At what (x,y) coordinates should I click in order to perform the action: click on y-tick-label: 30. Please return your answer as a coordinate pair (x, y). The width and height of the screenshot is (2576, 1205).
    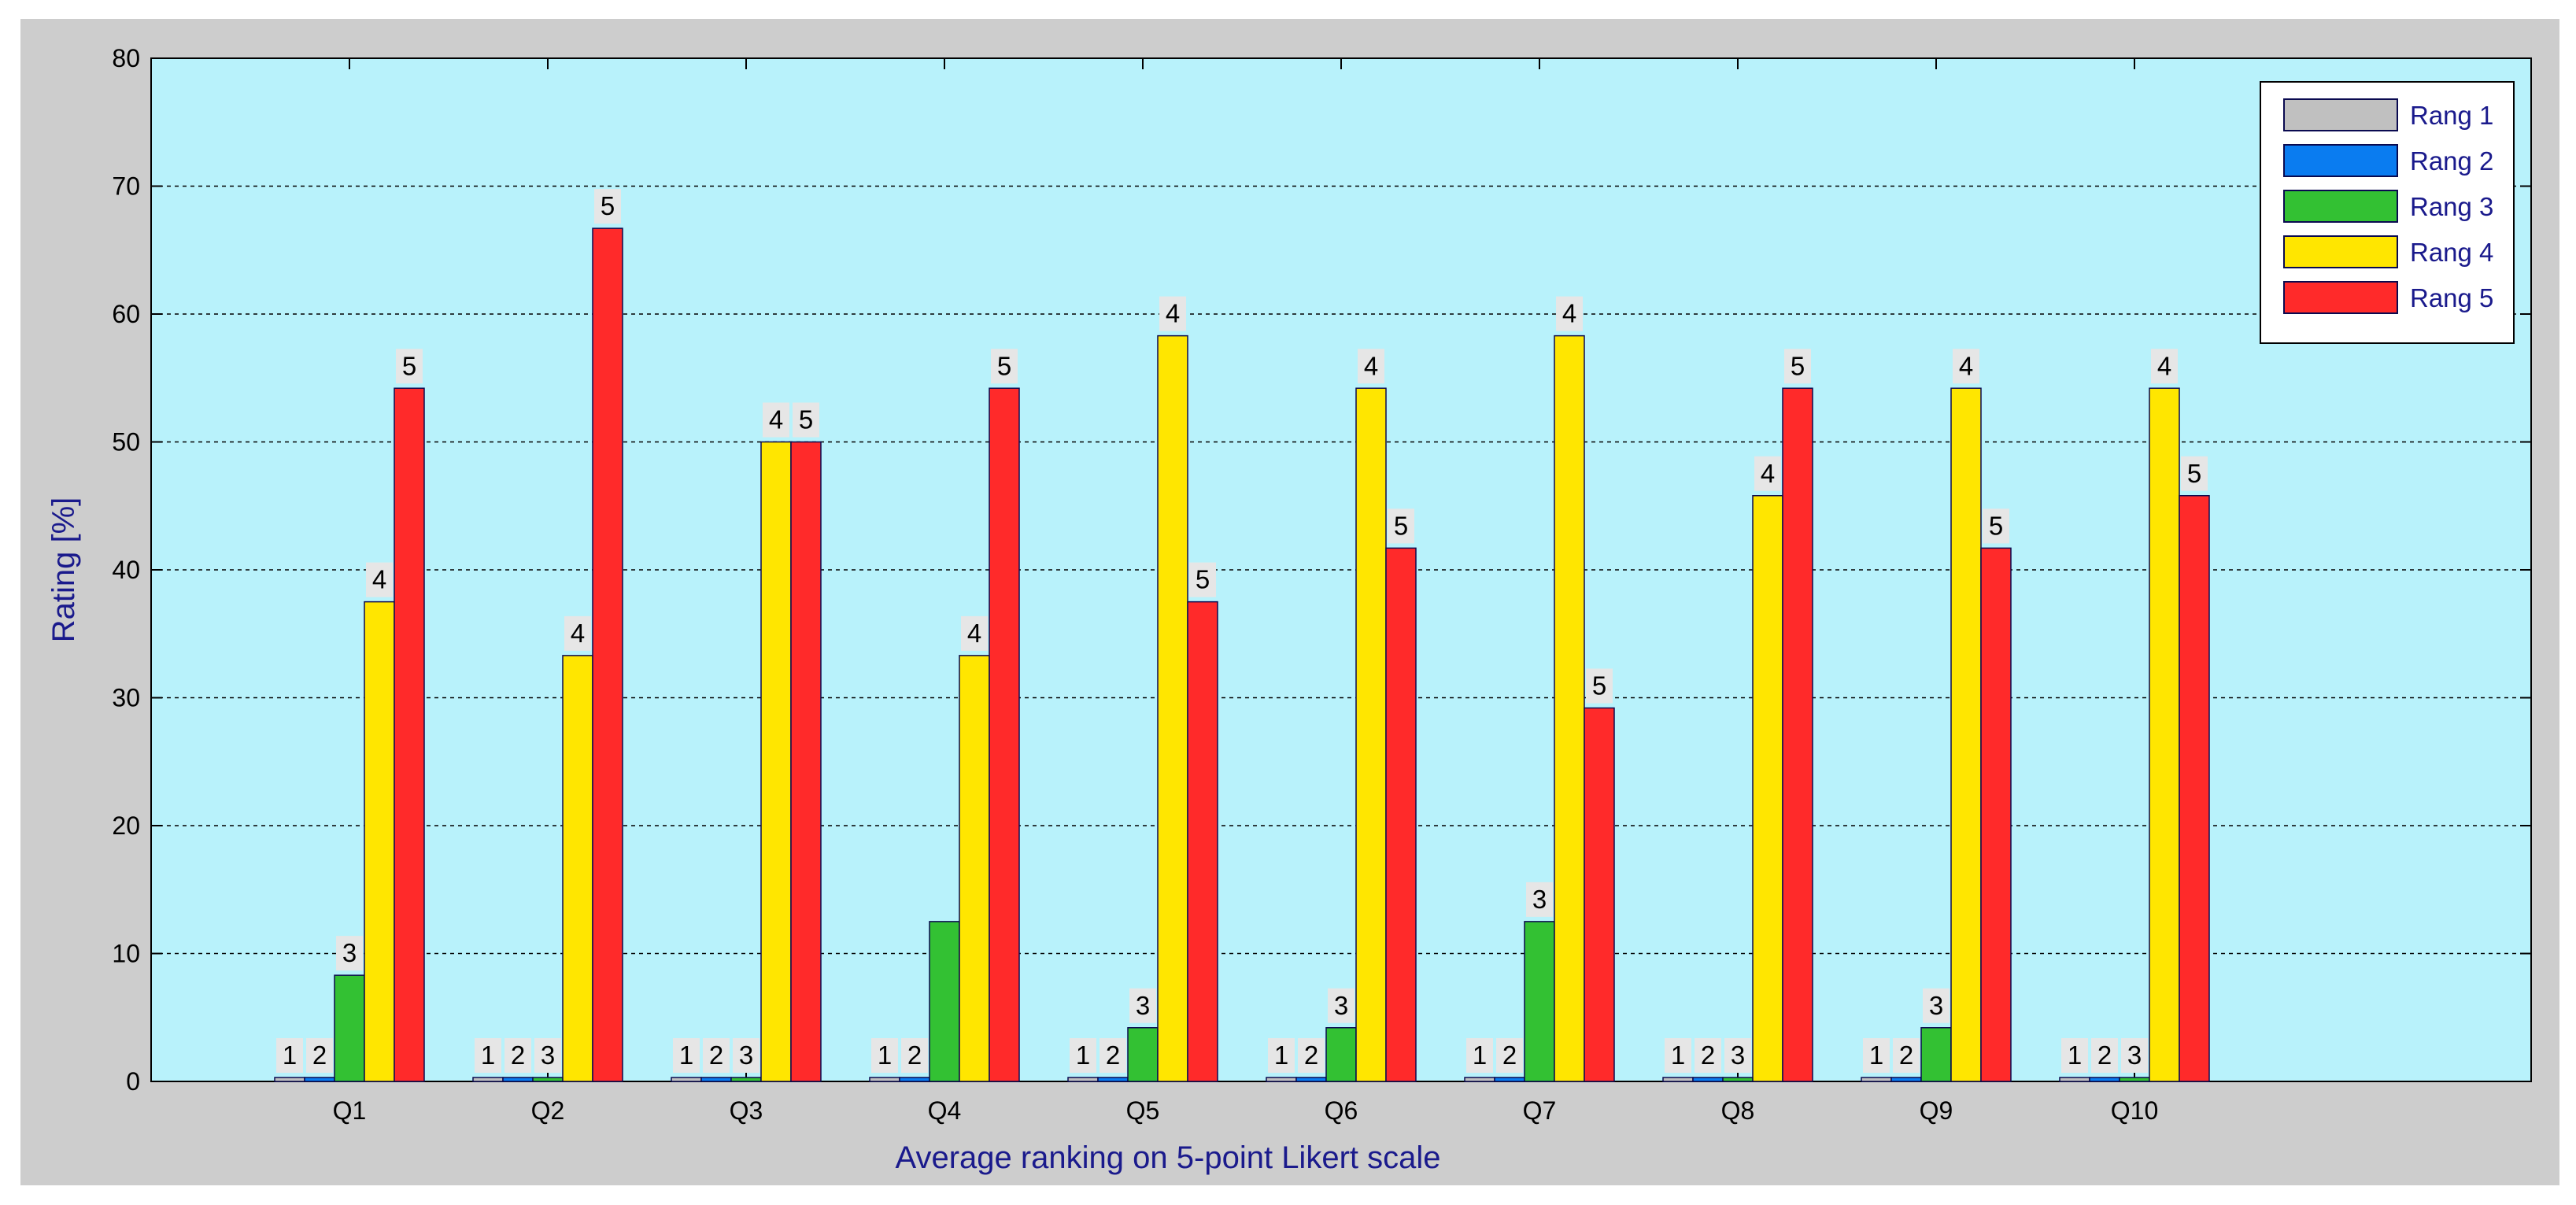
    Looking at the image, I should click on (126, 698).